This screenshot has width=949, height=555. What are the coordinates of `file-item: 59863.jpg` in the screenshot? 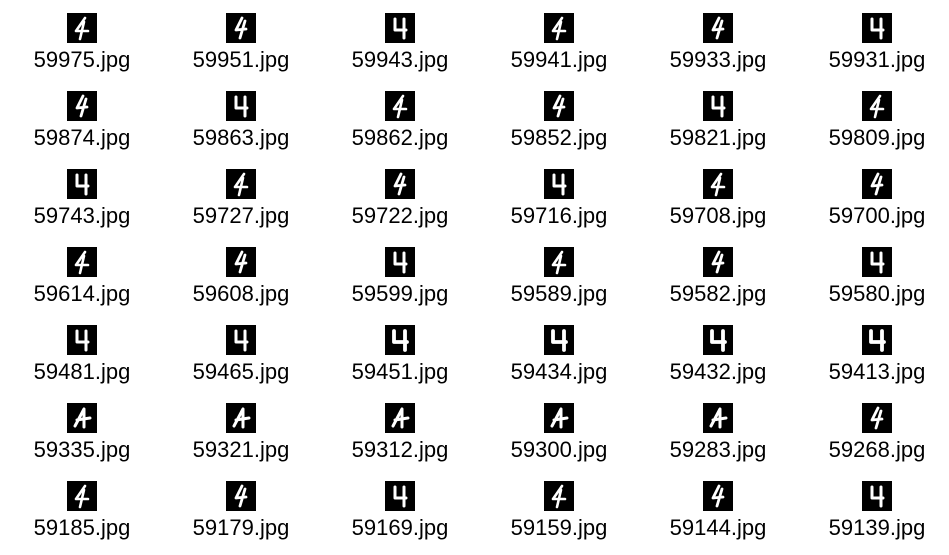 It's located at (241, 128).